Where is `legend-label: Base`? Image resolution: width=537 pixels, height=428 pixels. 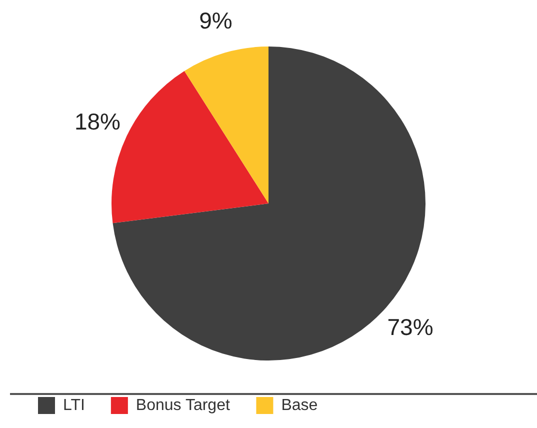 legend-label: Base is located at coordinates (299, 405).